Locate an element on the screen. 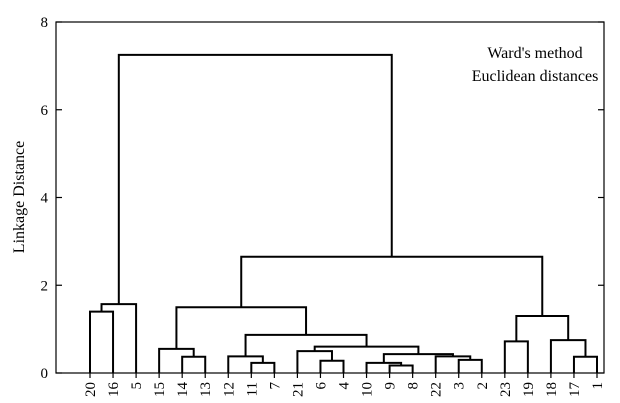 This screenshot has height=403, width=620. leaf-label: 8 is located at coordinates (414, 386).